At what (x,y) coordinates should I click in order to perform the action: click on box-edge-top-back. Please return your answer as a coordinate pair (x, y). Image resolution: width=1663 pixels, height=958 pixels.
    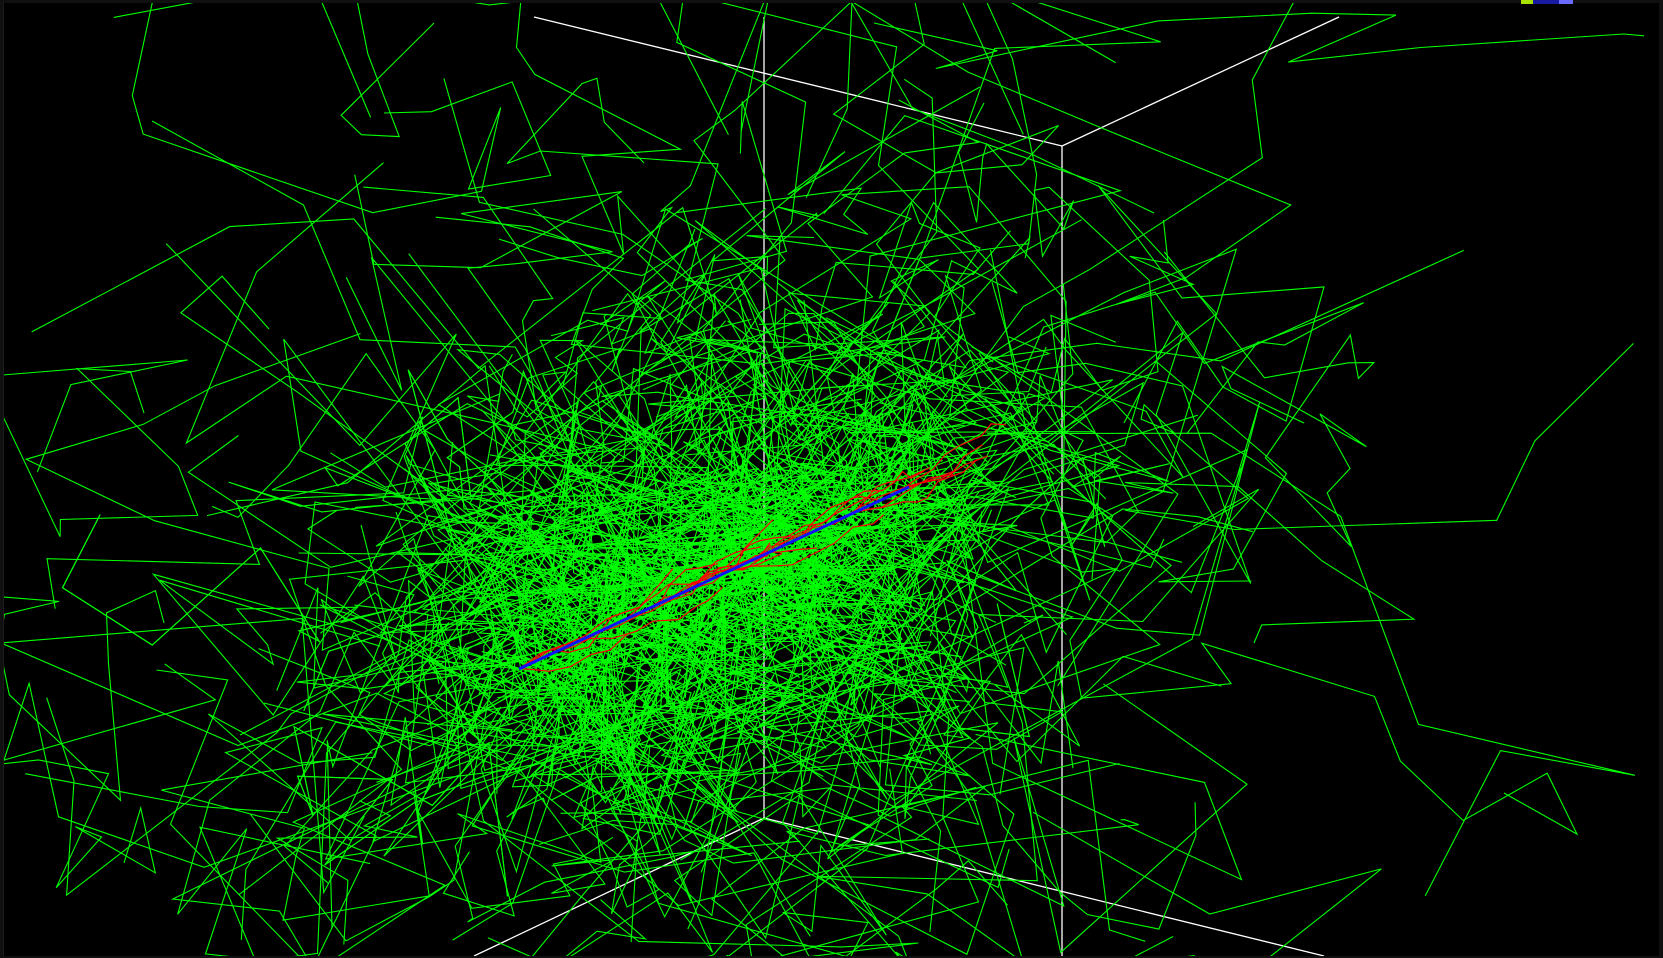
    Looking at the image, I should click on (798, 81).